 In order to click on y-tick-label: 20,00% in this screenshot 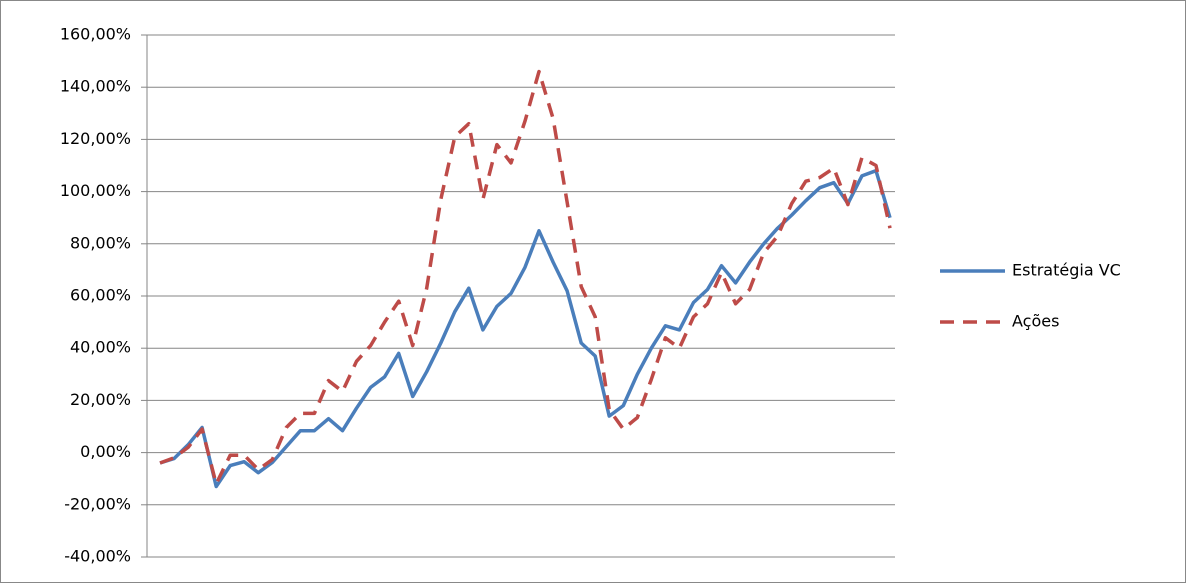, I will do `click(100, 399)`.